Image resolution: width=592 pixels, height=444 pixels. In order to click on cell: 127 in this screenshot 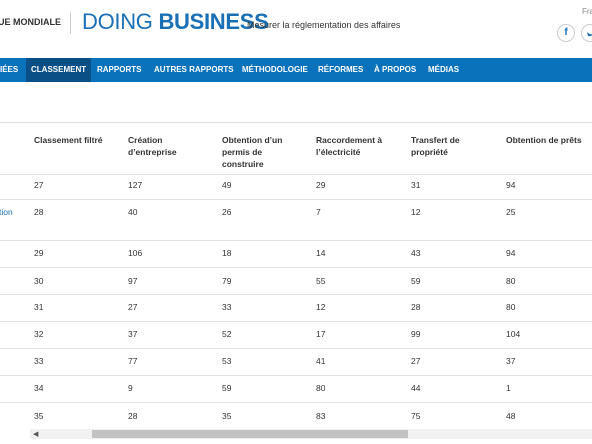, I will do `click(135, 185)`.